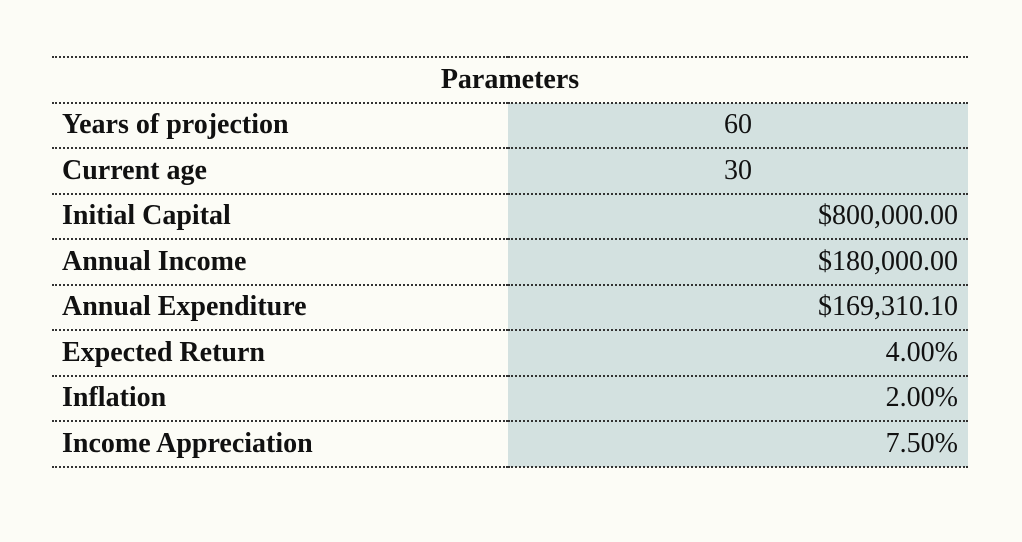 This screenshot has width=1022, height=542. I want to click on row-value: 2.00%, so click(738, 398).